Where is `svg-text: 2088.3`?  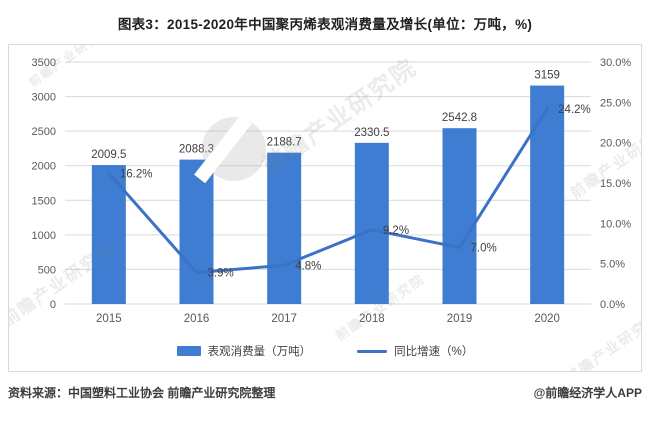 svg-text: 2088.3 is located at coordinates (196, 150).